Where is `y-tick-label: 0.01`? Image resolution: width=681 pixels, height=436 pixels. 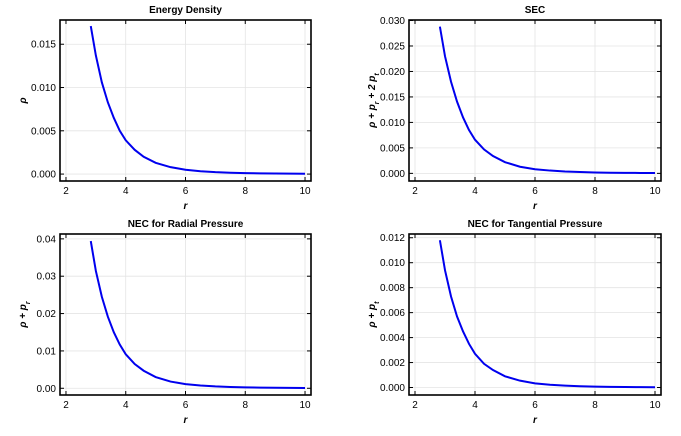
y-tick-label: 0.01 is located at coordinates (47, 351).